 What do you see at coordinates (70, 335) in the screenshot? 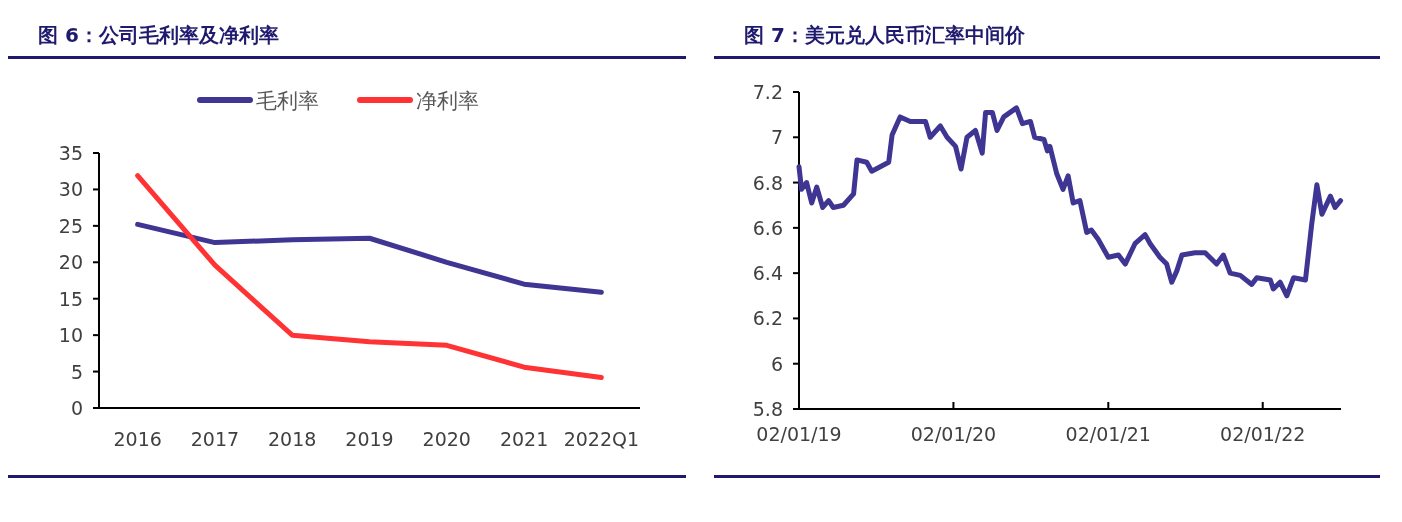
I see `y-tick-label: 10` at bounding box center [70, 335].